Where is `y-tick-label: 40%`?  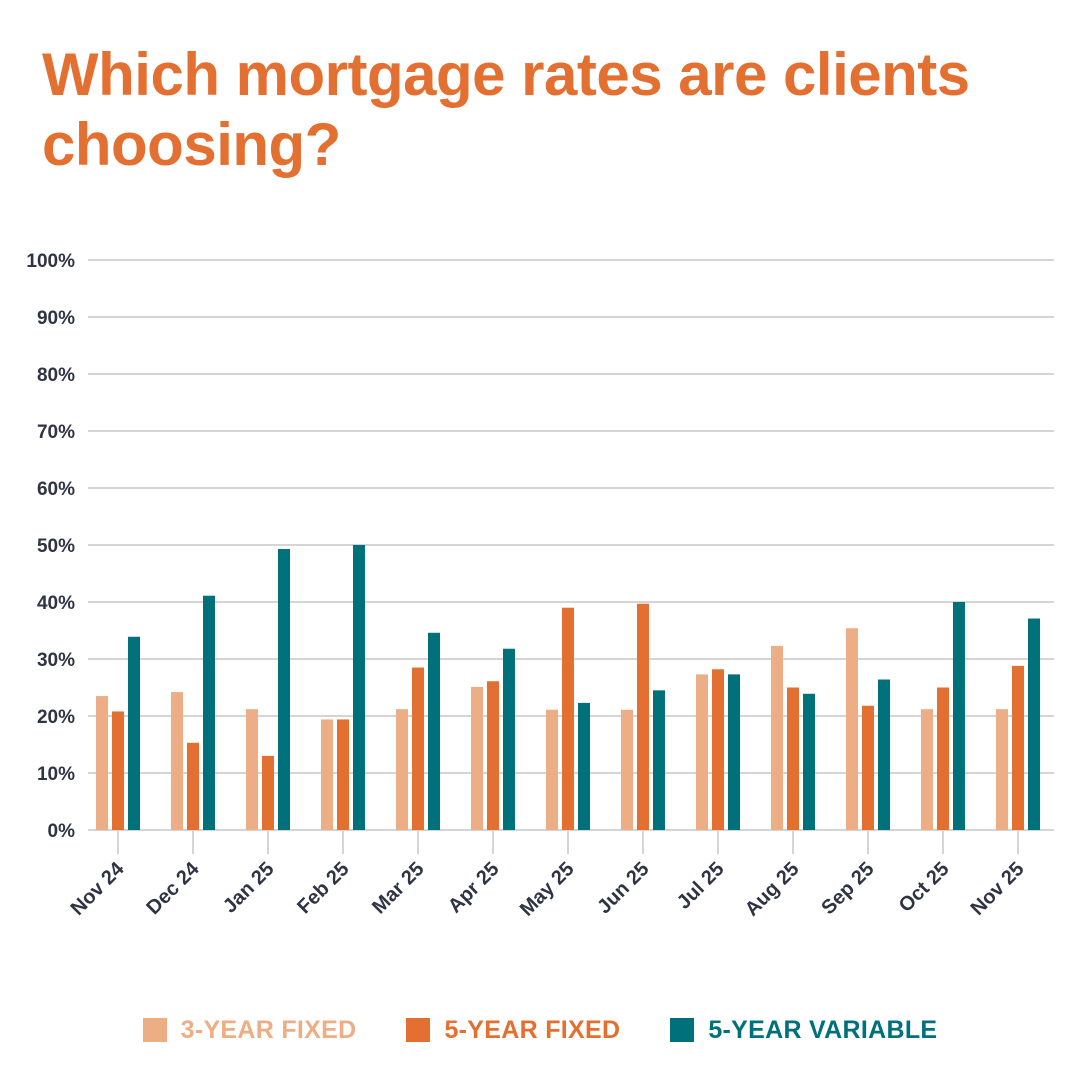
y-tick-label: 40% is located at coordinates (56, 603).